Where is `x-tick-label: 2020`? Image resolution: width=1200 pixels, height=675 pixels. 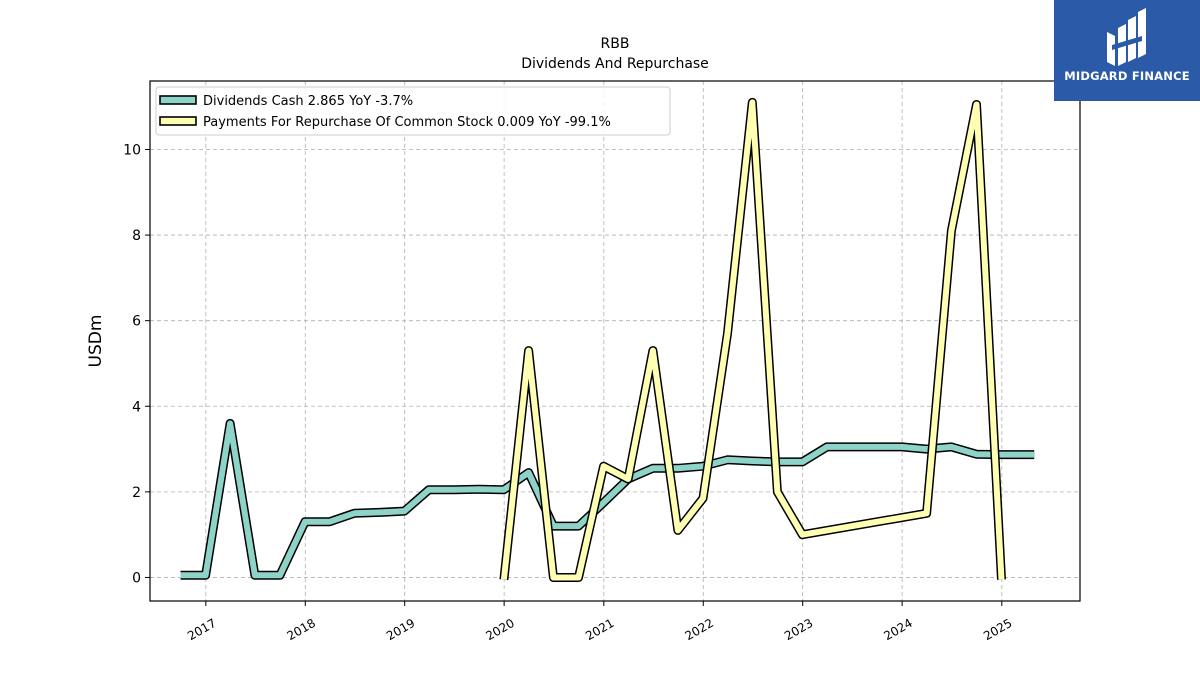 x-tick-label: 2020 is located at coordinates (499, 629).